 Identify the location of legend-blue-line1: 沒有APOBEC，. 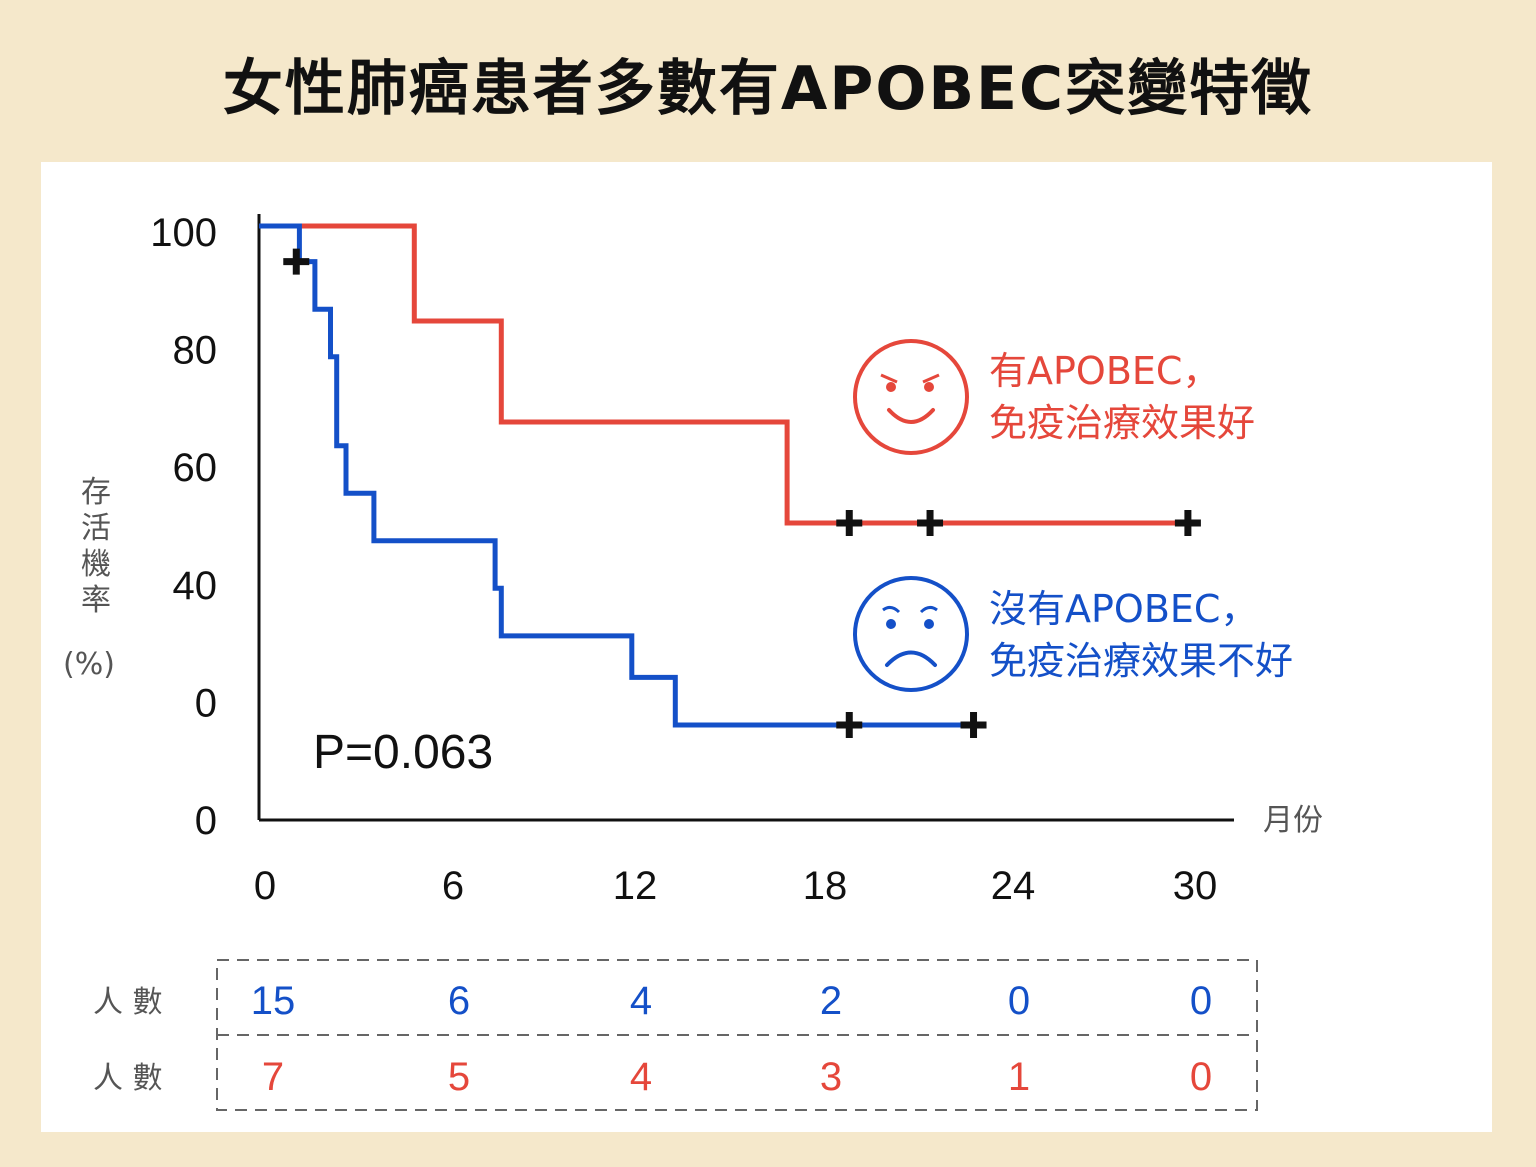
(1123, 609).